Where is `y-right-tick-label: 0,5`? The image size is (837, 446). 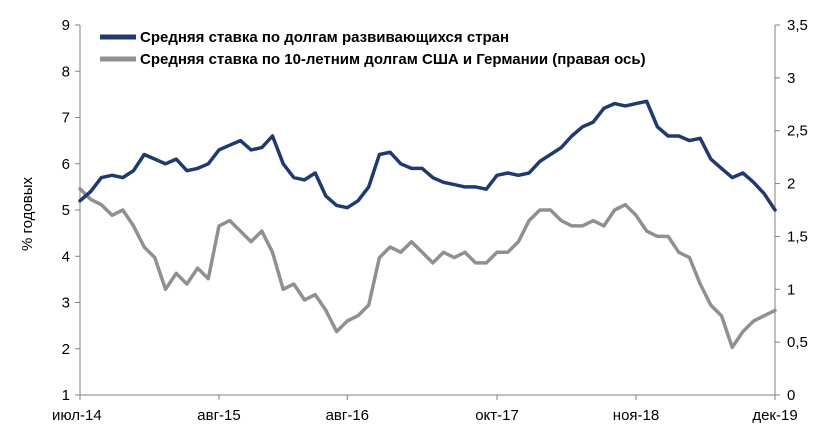 y-right-tick-label: 0,5 is located at coordinates (797, 342).